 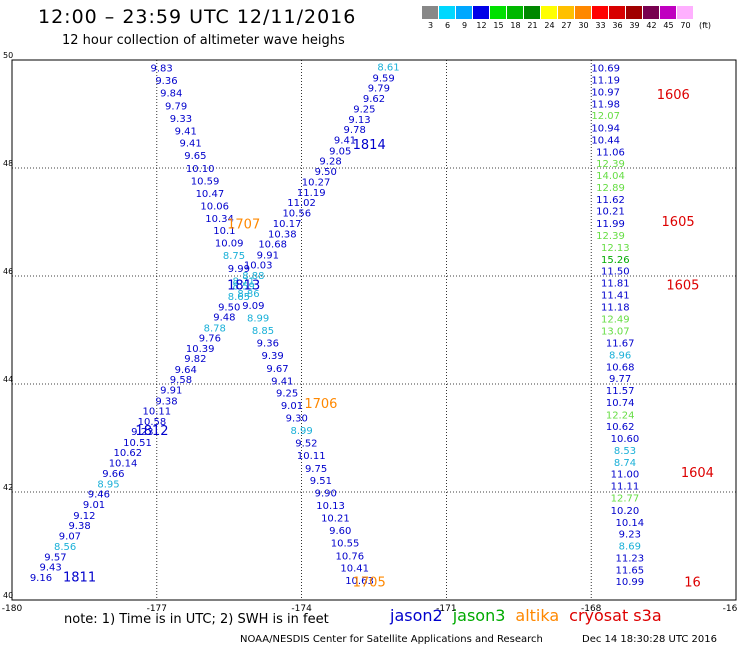 I want to click on wave-height-value: 11.19, so click(x=311, y=193).